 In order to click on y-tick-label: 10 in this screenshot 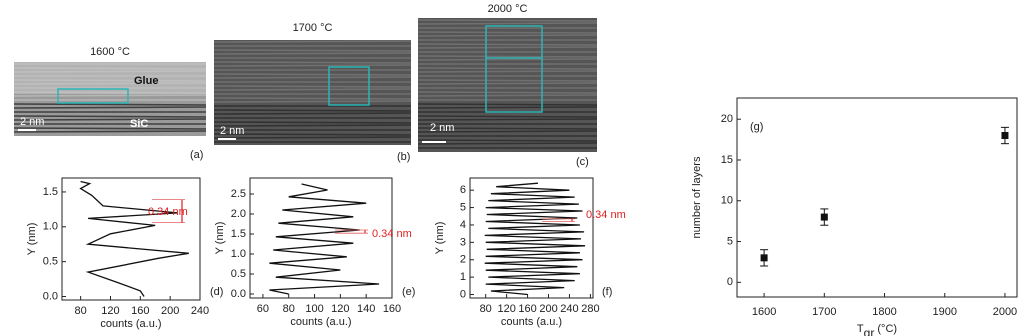, I will do `click(727, 201)`.